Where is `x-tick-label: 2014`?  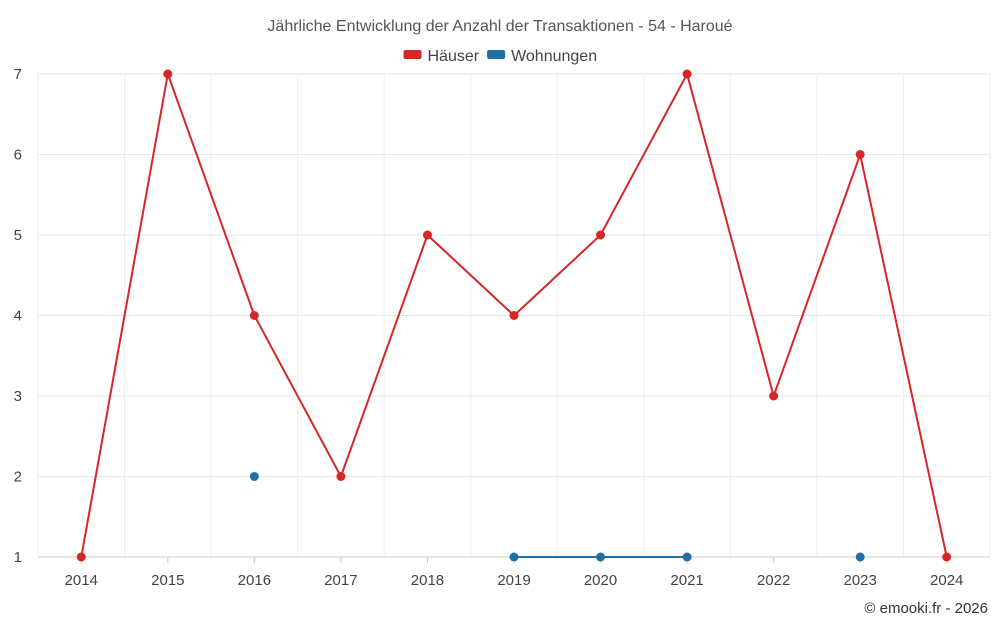 x-tick-label: 2014 is located at coordinates (81, 580).